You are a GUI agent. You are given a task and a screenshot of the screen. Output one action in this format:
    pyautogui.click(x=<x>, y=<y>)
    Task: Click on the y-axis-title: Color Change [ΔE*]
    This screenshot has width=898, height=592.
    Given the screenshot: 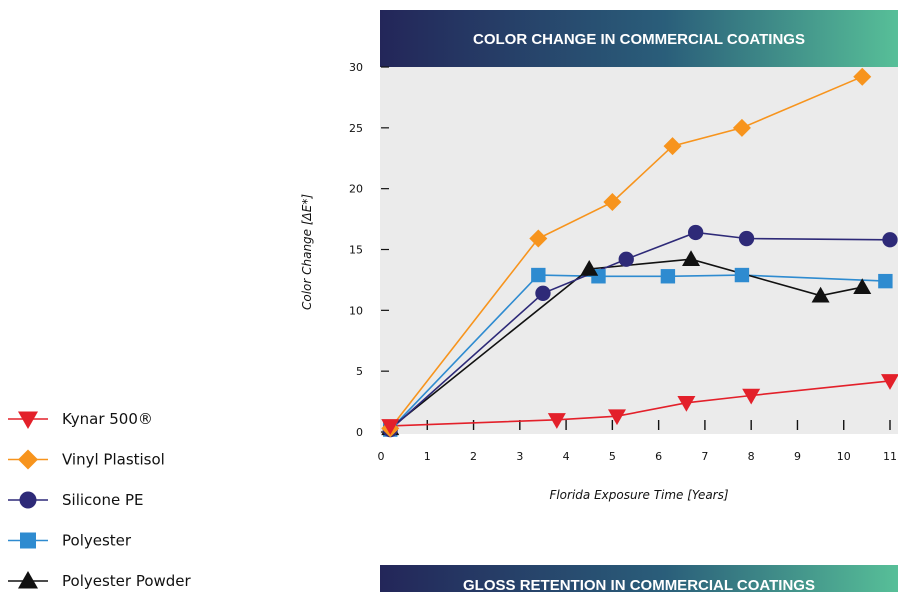 What is the action you would take?
    pyautogui.click(x=307, y=252)
    